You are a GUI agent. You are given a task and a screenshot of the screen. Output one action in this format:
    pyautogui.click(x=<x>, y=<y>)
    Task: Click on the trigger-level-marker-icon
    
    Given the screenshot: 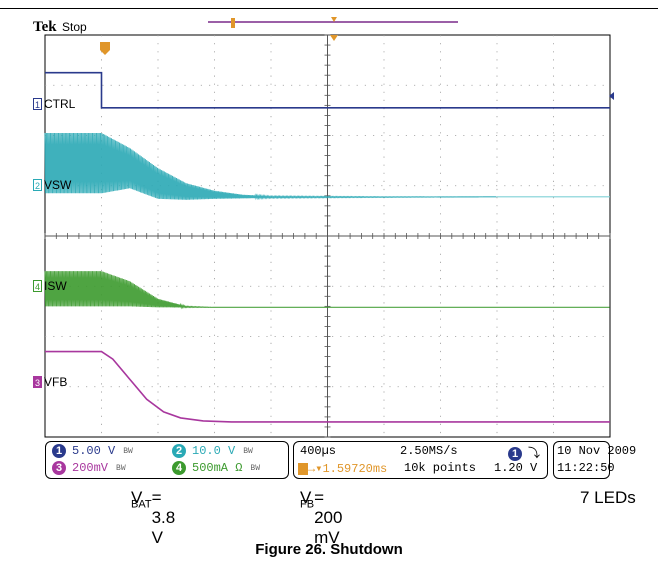 What is the action you would take?
    pyautogui.click(x=611, y=96)
    